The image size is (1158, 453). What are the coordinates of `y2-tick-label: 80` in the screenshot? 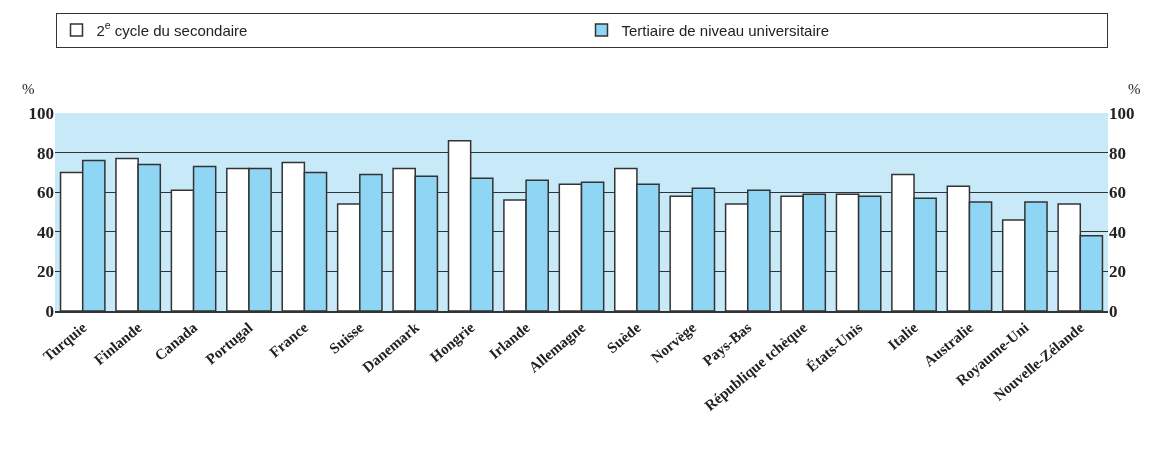 It's located at (1117, 153).